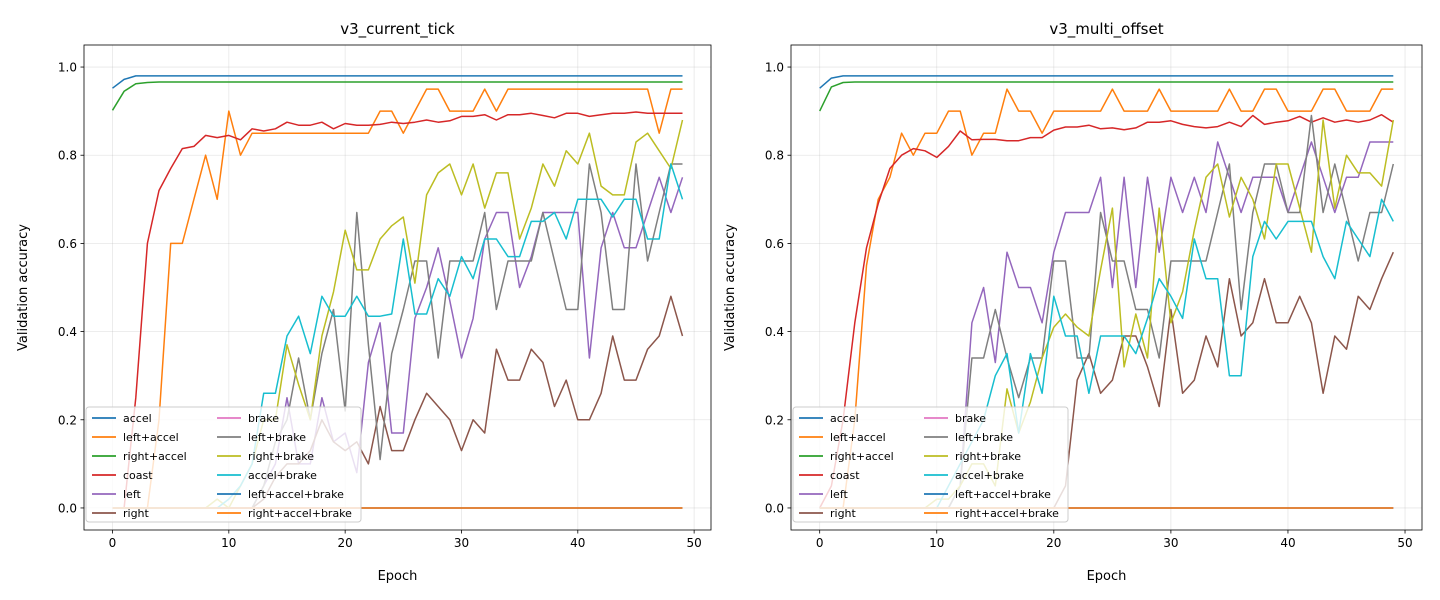 This screenshot has width=1440, height=600. Describe the element at coordinates (397, 29) in the screenshot. I see `chart-title: v3_current_tick` at that location.